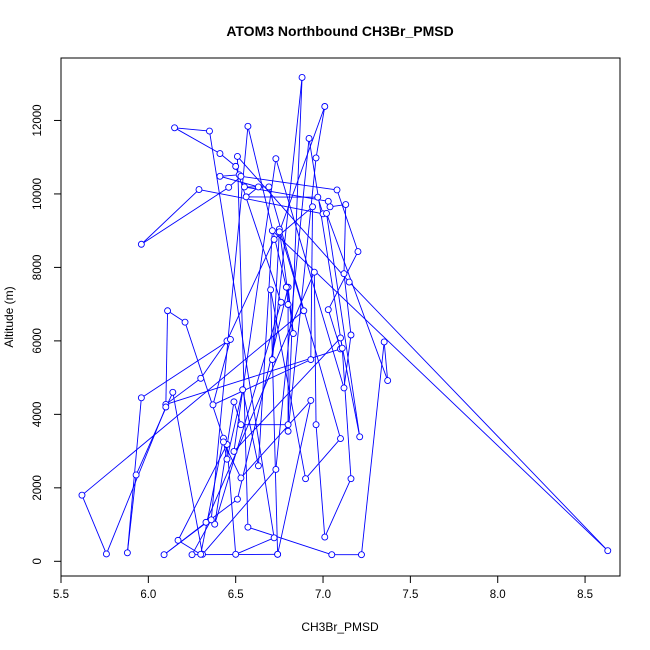 The image size is (650, 650). I want to click on y-tick-label: 0, so click(38, 561).